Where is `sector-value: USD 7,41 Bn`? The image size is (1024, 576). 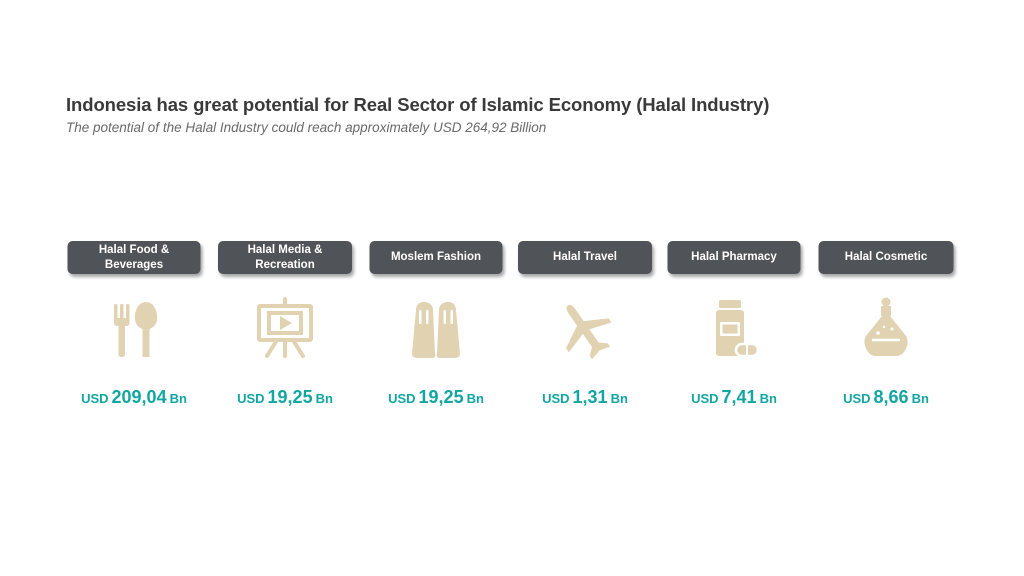
sector-value: USD 7,41 Bn is located at coordinates (734, 397).